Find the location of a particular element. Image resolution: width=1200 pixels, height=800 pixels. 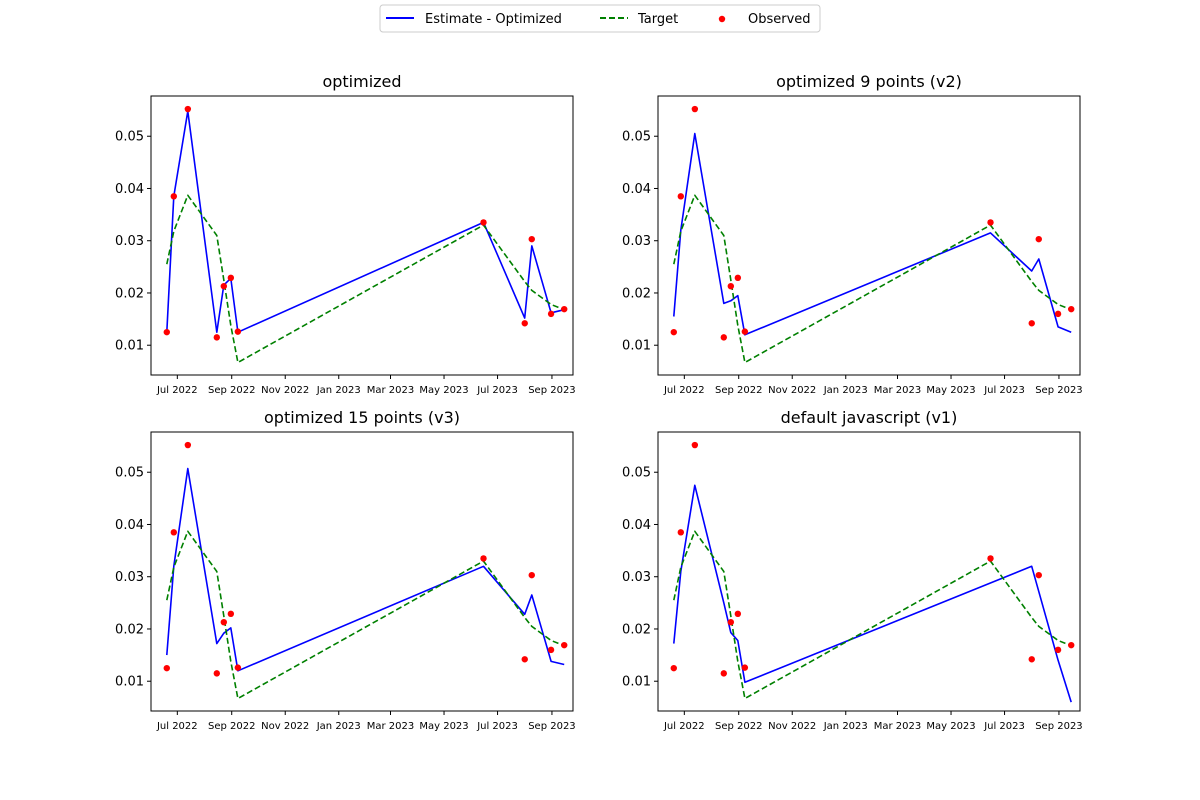

legend: Estimate - Optimized Target Observed is located at coordinates (600, 18).